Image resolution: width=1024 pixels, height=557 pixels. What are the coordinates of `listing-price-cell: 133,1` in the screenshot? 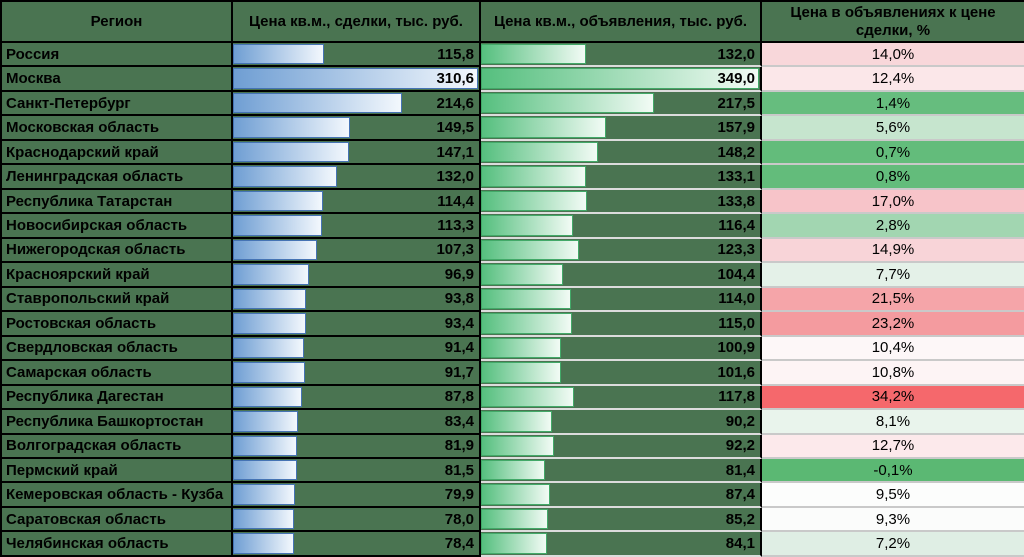 It's located at (621, 177).